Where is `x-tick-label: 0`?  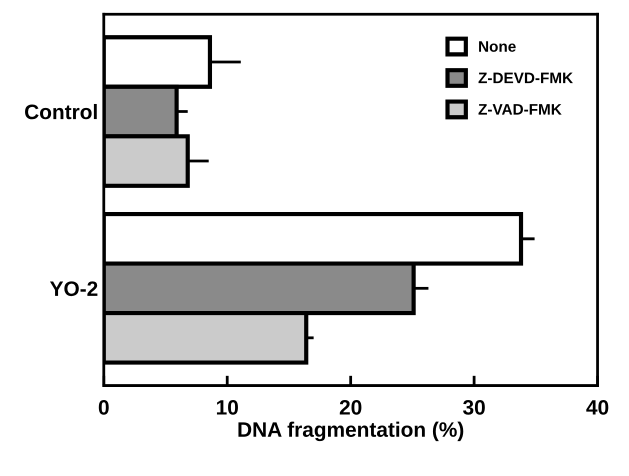
x-tick-label: 0 is located at coordinates (103, 407).